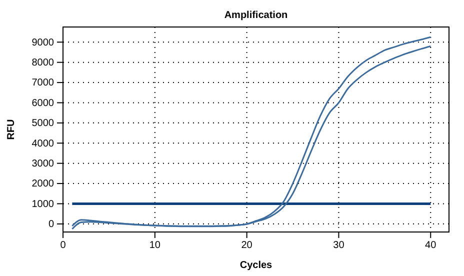  Describe the element at coordinates (43, 124) in the screenshot. I see `y-tick-label: 5000` at that location.